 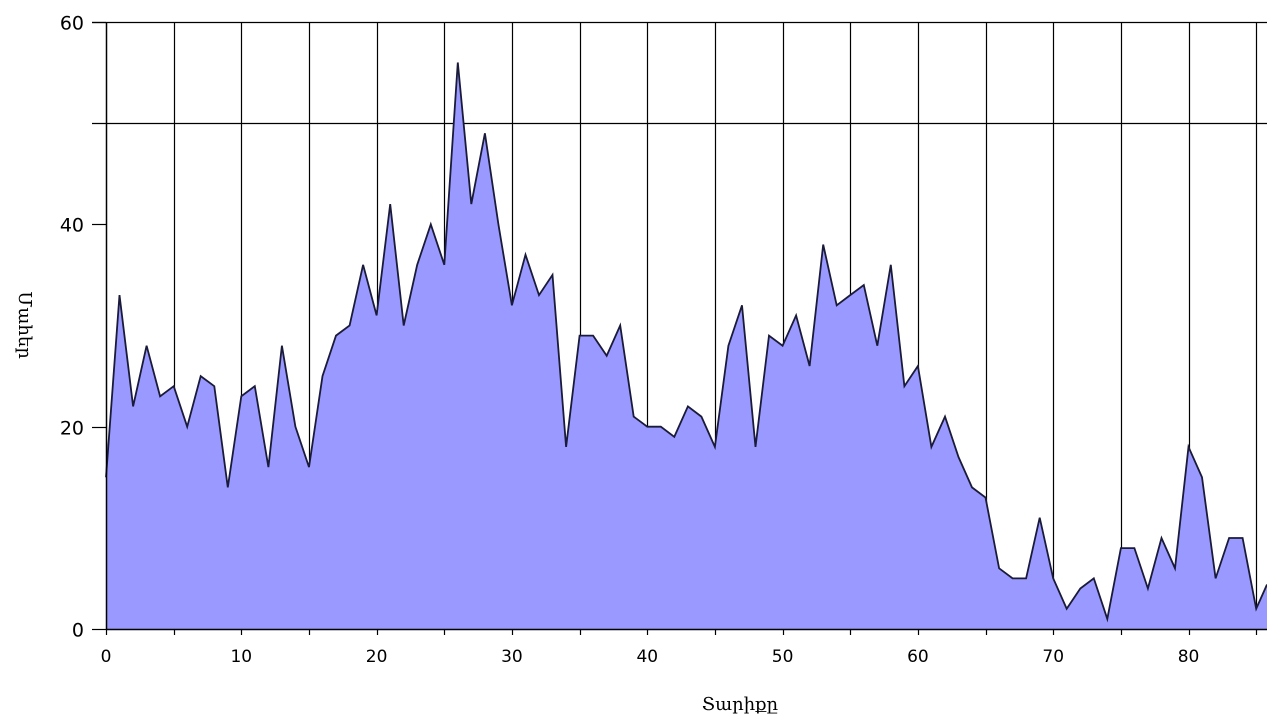 What do you see at coordinates (24, 325) in the screenshot?
I see `y-axis-title: Մահեր` at bounding box center [24, 325].